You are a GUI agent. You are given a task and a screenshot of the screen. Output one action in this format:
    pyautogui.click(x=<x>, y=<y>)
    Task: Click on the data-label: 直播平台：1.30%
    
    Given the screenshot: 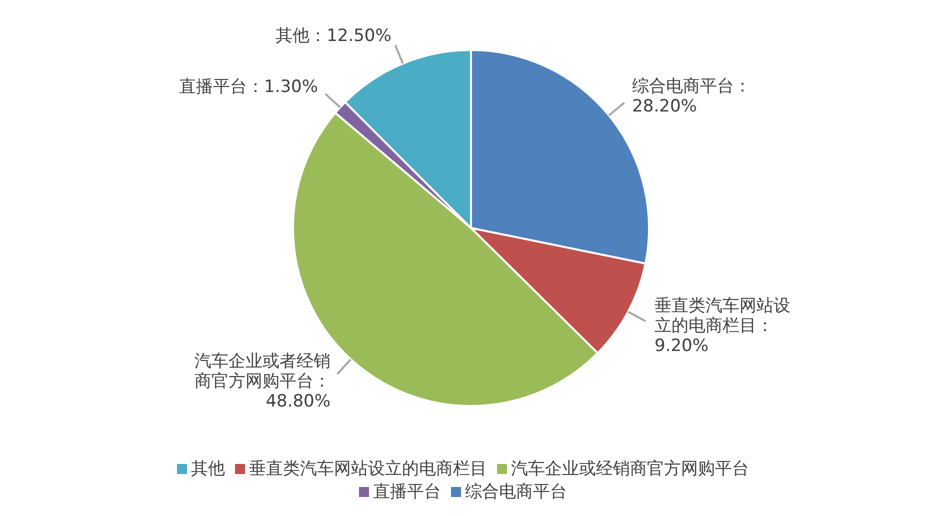 What is the action you would take?
    pyautogui.click(x=248, y=87)
    